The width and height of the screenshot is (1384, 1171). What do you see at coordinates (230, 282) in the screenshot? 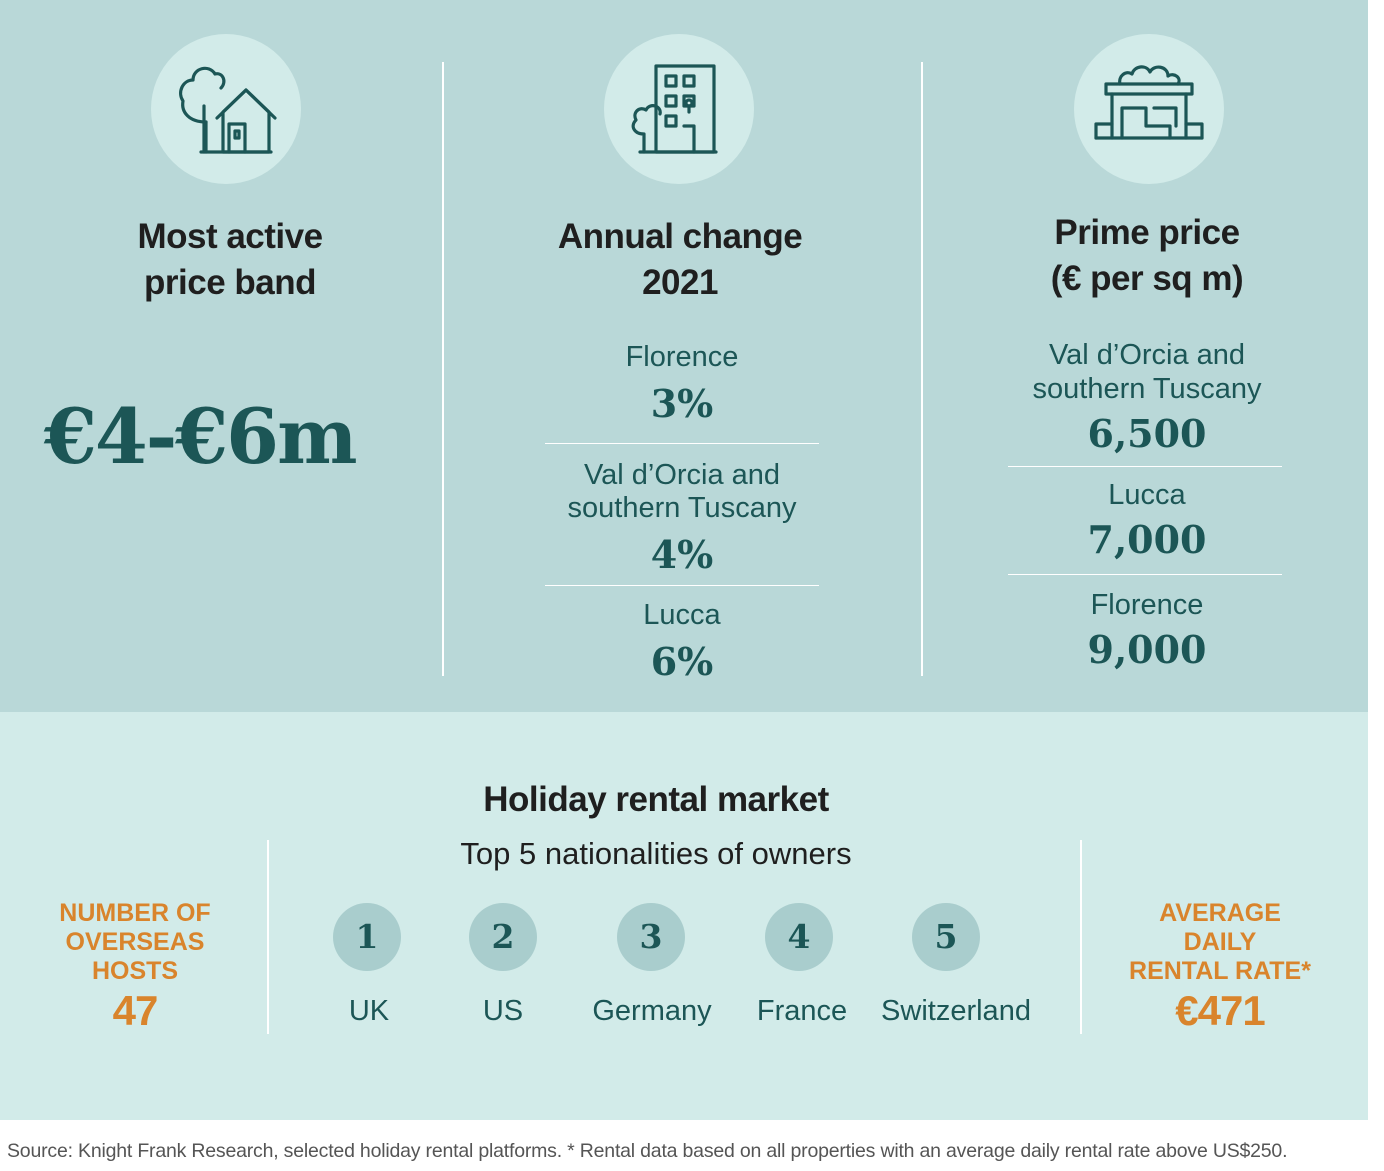
I see `price-band-heading-line2: price band` at bounding box center [230, 282].